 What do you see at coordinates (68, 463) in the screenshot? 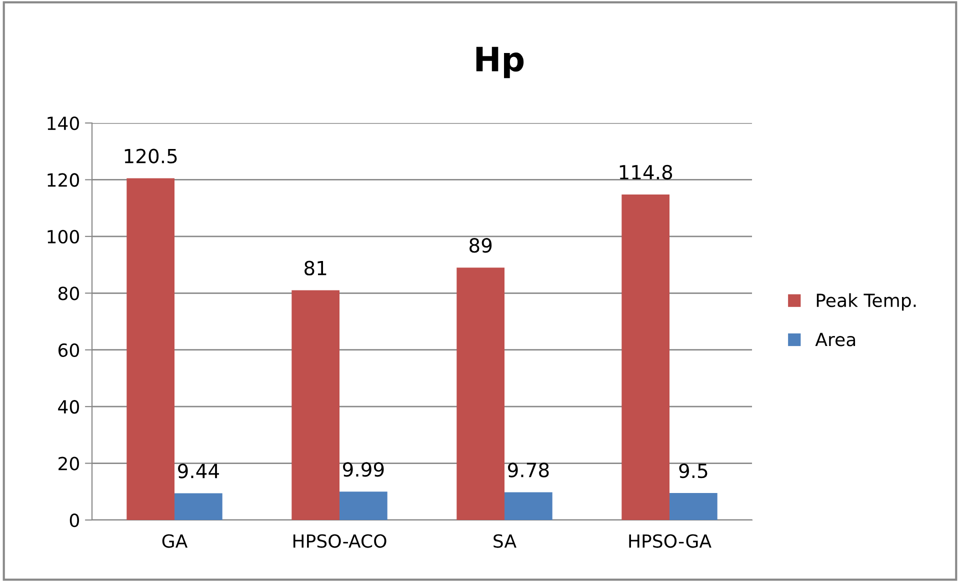
I see `y-tick-label: 20` at bounding box center [68, 463].